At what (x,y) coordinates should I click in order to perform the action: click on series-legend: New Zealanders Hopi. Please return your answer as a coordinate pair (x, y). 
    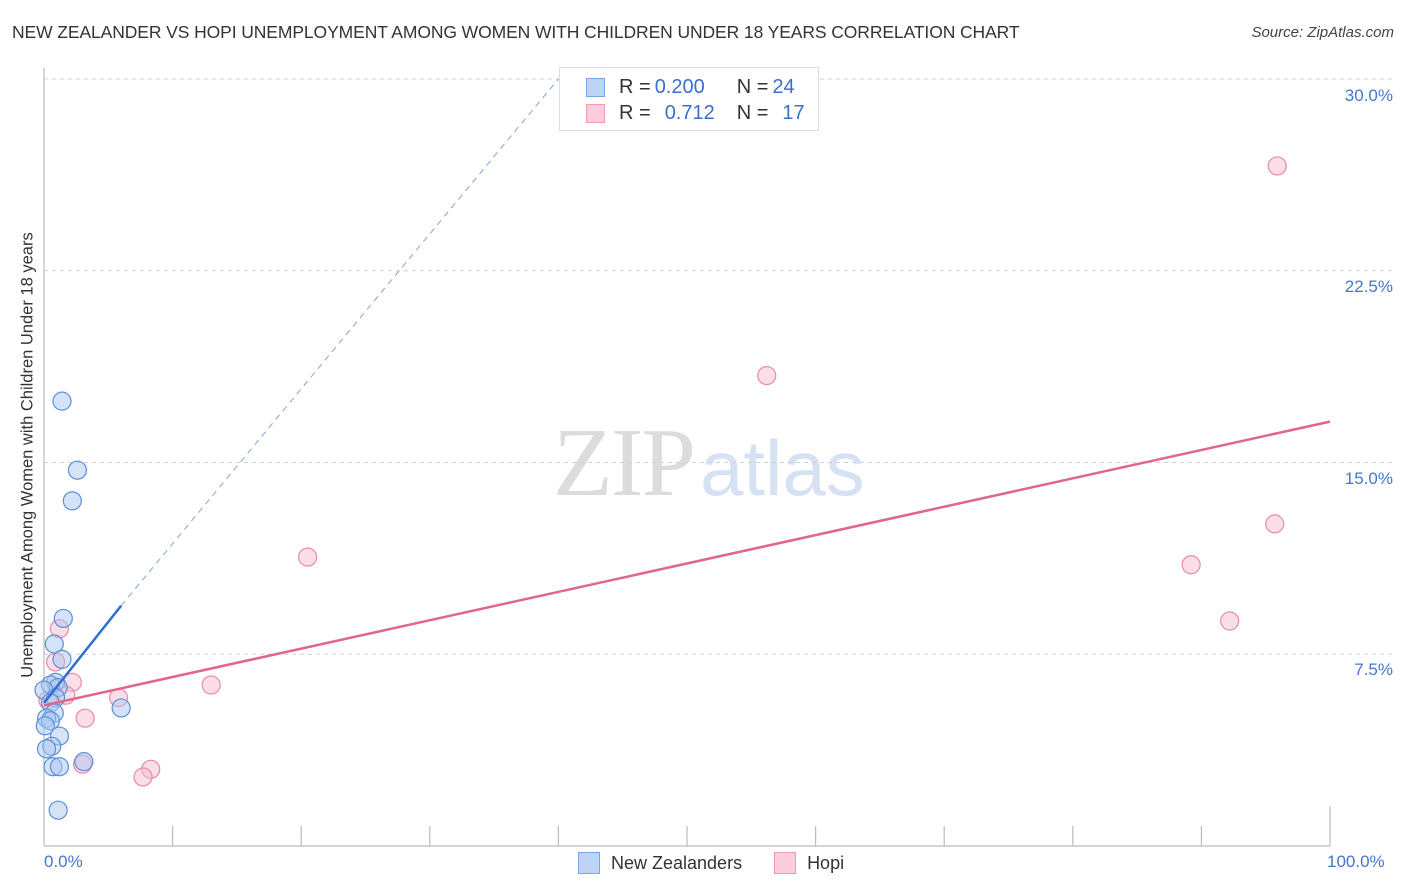
    Looking at the image, I should click on (727, 863).